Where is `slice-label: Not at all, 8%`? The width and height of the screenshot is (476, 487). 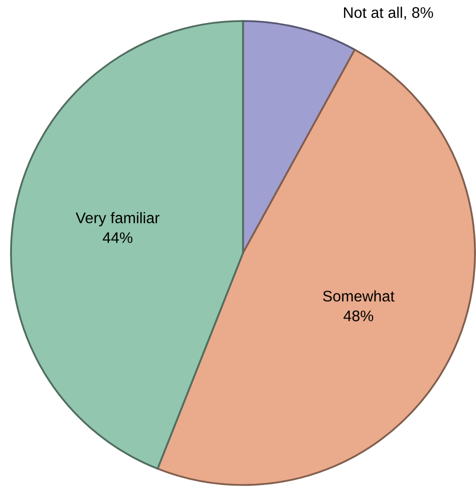 slice-label: Not at all, 8% is located at coordinates (389, 13).